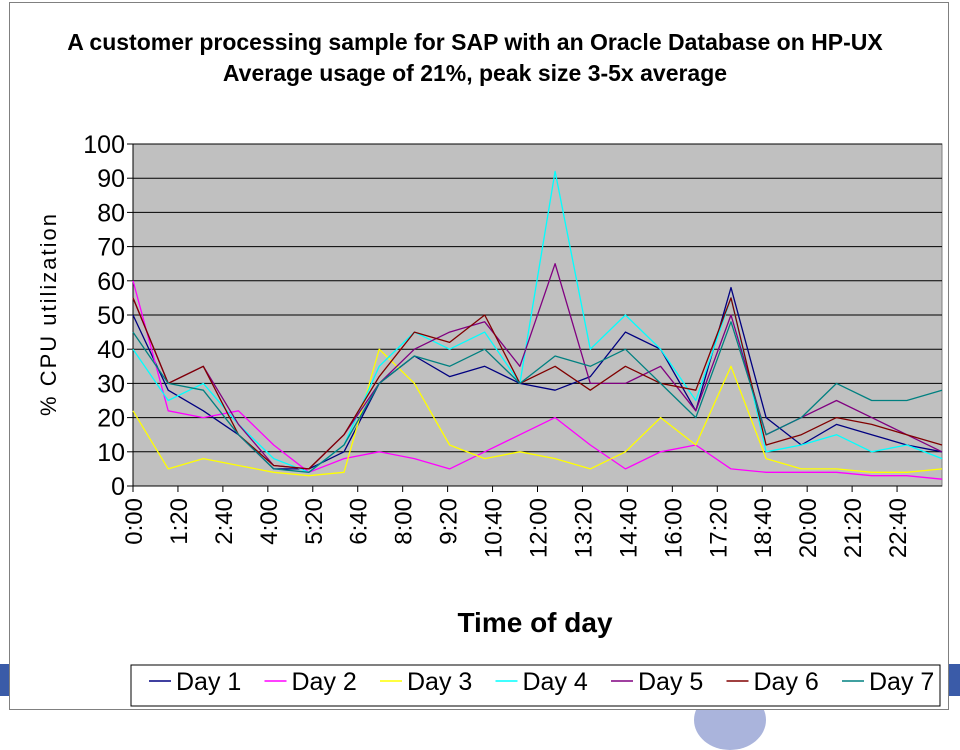  I want to click on y-tick-label: 0, so click(118, 487).